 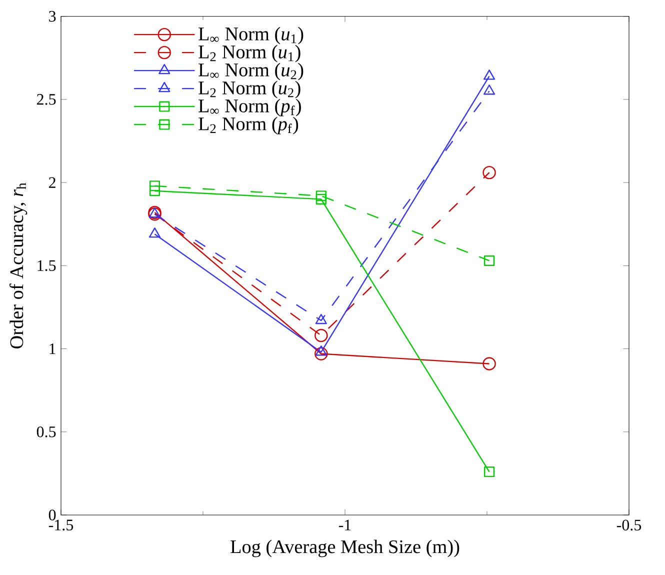 What do you see at coordinates (53, 348) in the screenshot?
I see `y-tick-label: 1` at bounding box center [53, 348].